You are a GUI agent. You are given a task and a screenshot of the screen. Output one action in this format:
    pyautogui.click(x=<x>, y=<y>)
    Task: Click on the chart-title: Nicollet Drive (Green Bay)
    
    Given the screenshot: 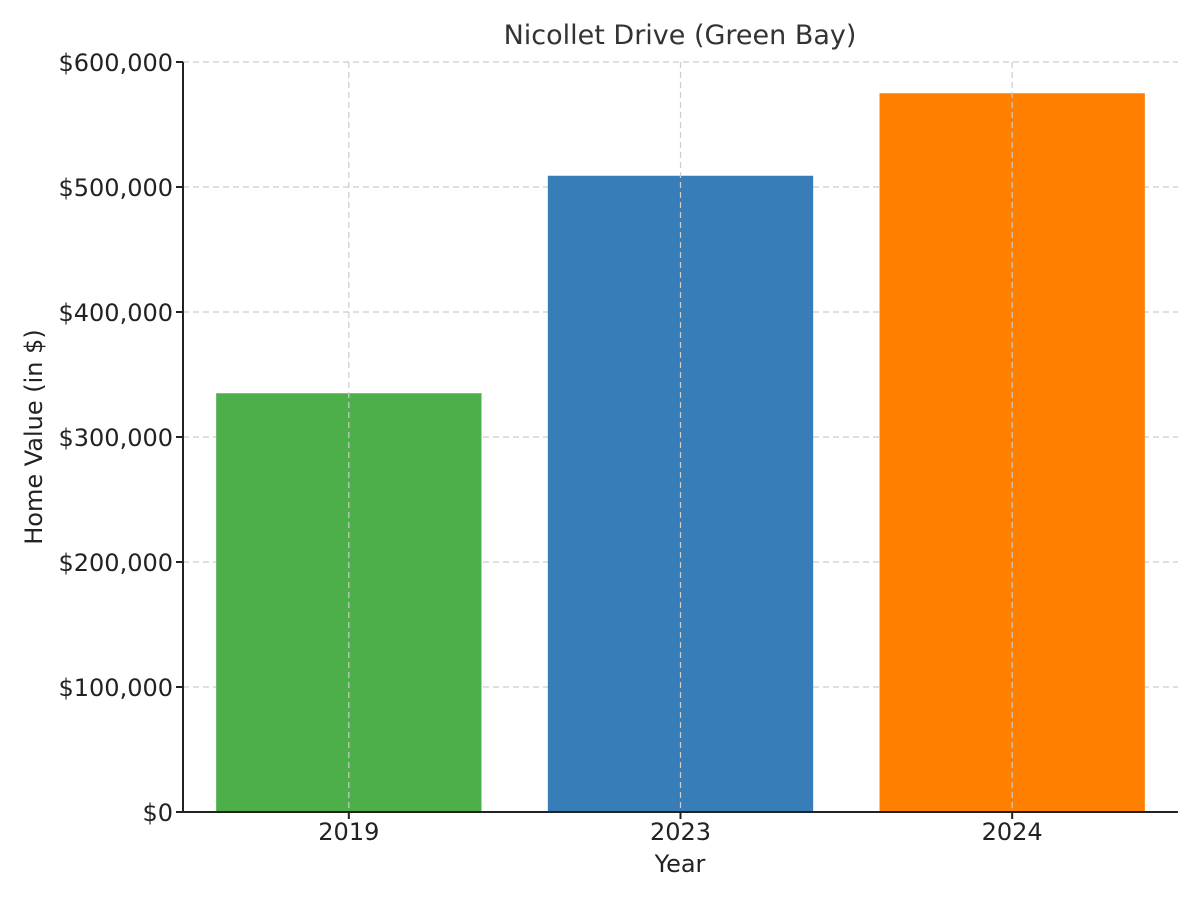 What is the action you would take?
    pyautogui.click(x=680, y=35)
    